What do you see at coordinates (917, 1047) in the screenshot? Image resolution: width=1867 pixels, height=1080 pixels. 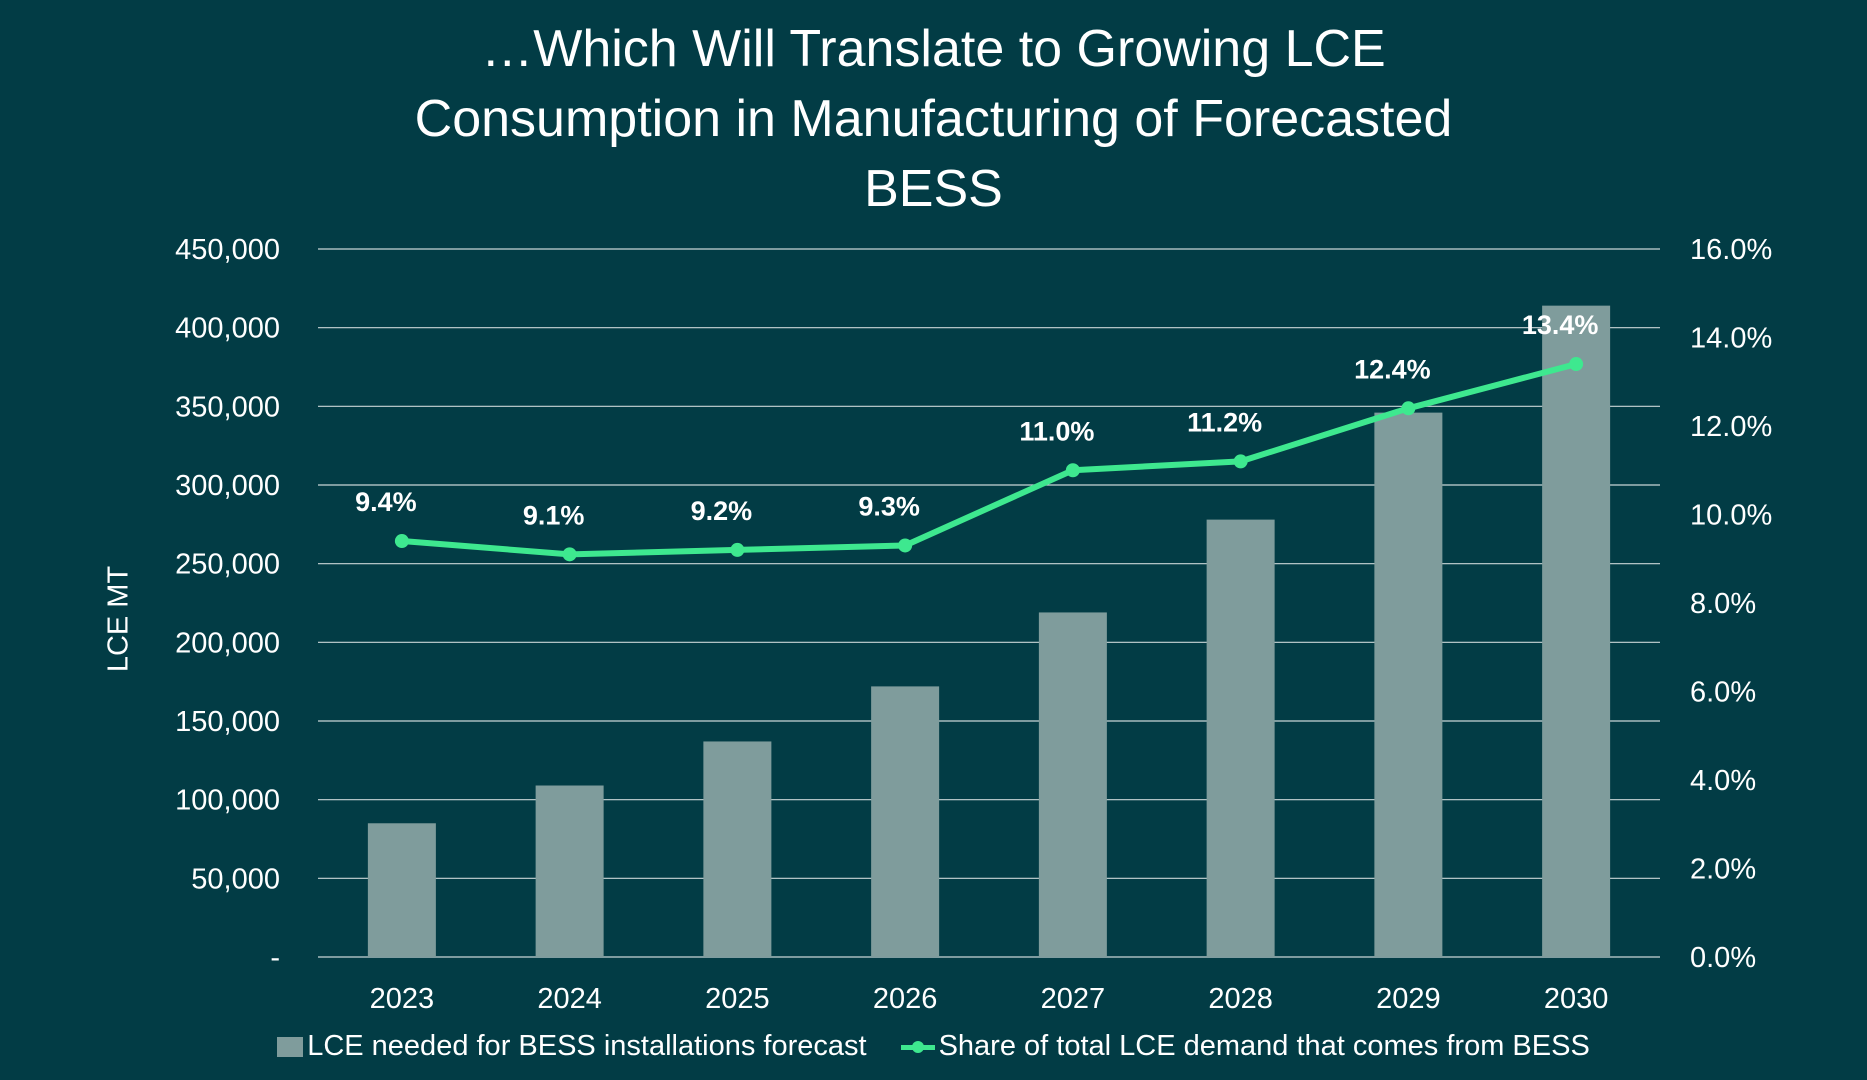 I see `legend-line-swatch` at bounding box center [917, 1047].